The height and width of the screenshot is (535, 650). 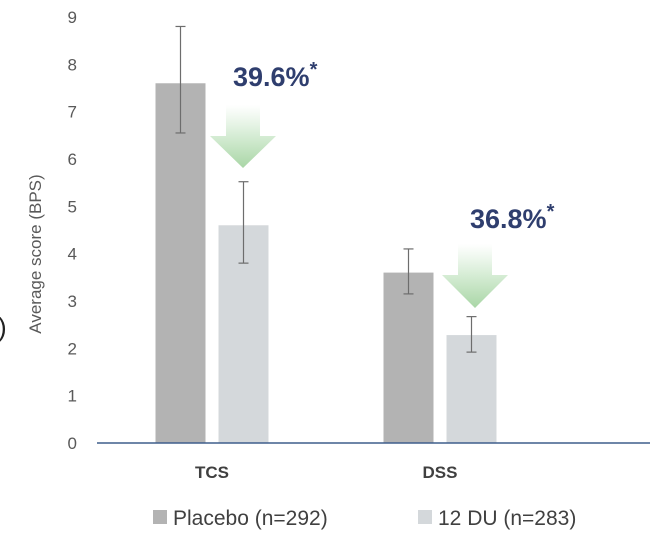 What do you see at coordinates (425, 517) in the screenshot?
I see `legend-swatch-12du` at bounding box center [425, 517].